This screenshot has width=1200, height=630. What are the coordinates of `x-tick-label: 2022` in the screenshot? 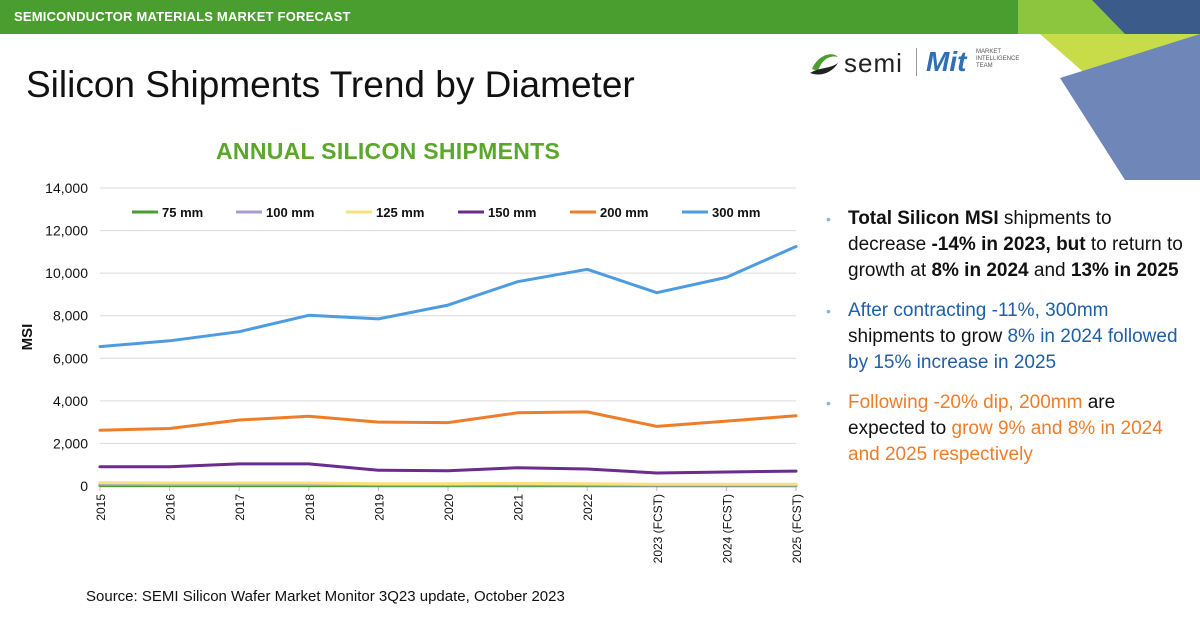 It's located at (588, 507).